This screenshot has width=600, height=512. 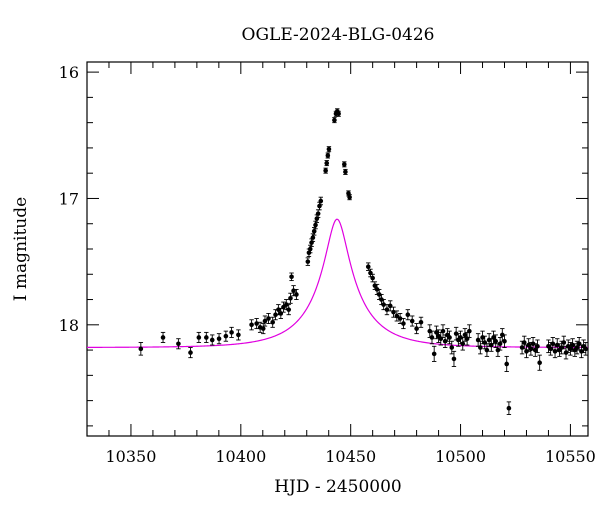 I want to click on y-tick-label: 18, so click(x=69, y=325).